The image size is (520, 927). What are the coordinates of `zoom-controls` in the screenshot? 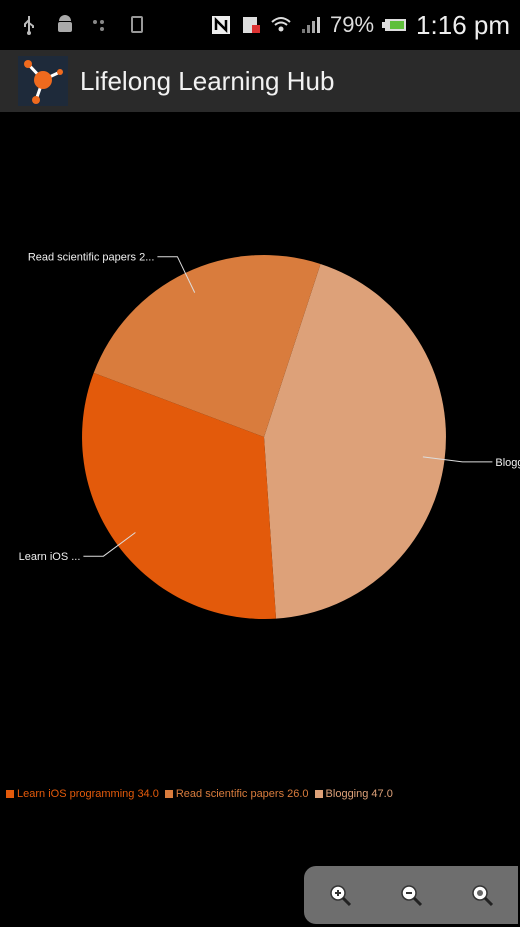 It's located at (411, 895).